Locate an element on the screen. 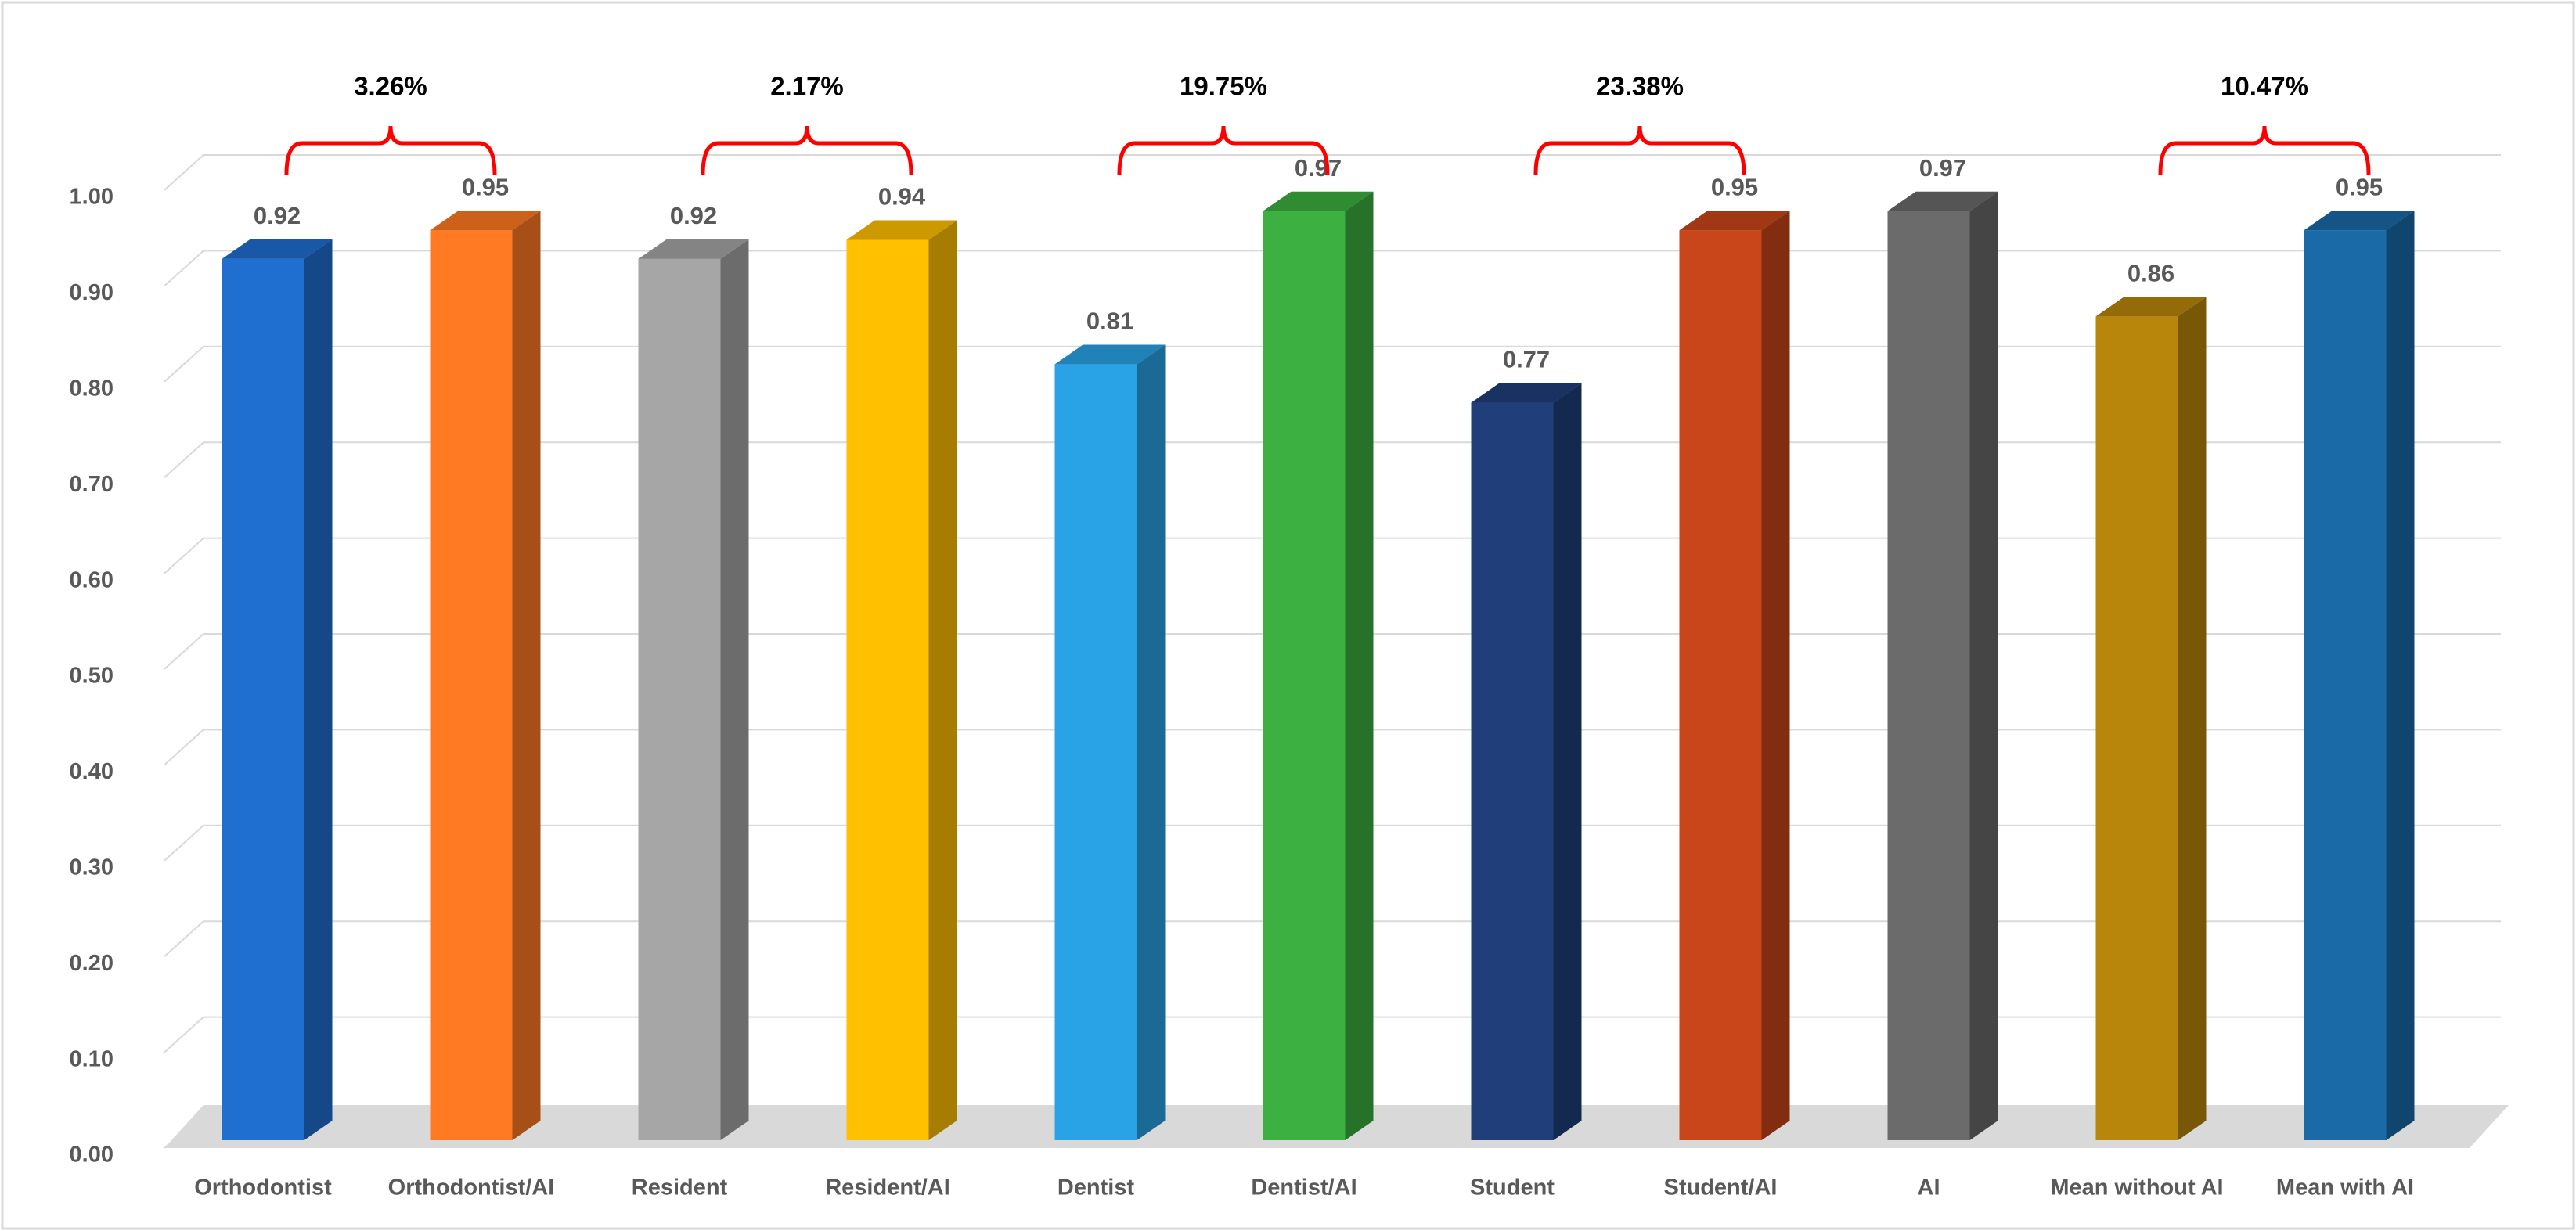 The width and height of the screenshot is (2576, 1231). y-tick-label: 0.80 is located at coordinates (91, 388).